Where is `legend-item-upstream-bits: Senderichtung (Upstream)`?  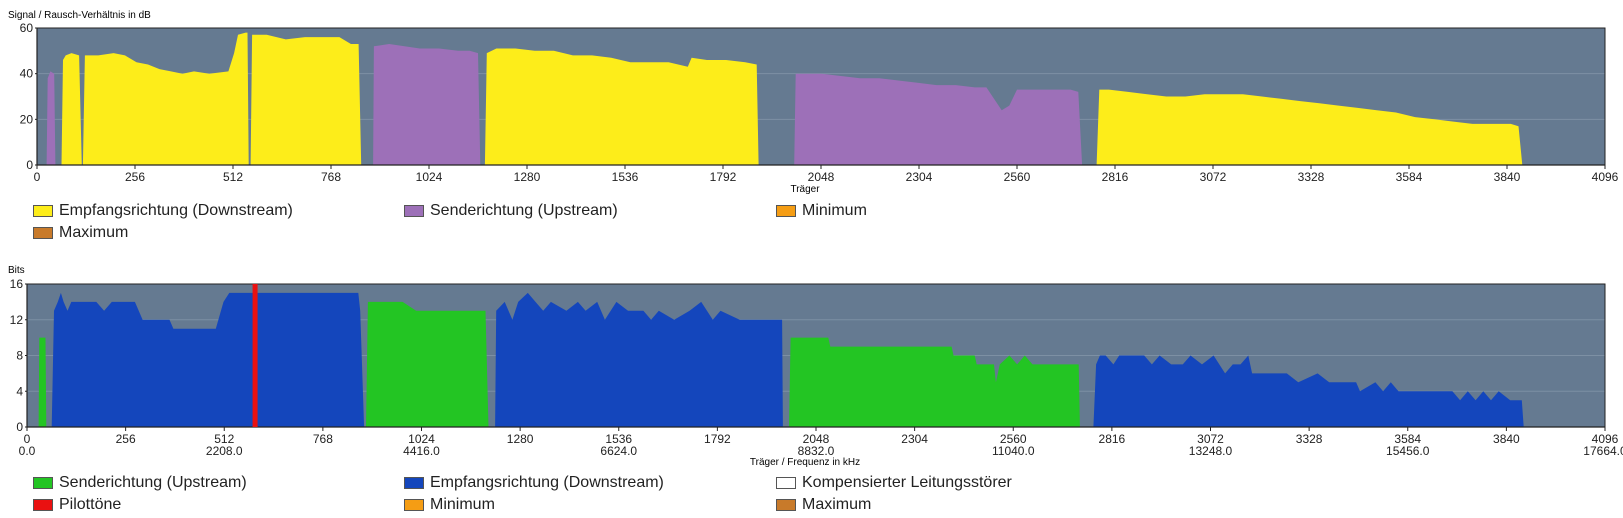
legend-item-upstream-bits: Senderichtung (Upstream) is located at coordinates (140, 483).